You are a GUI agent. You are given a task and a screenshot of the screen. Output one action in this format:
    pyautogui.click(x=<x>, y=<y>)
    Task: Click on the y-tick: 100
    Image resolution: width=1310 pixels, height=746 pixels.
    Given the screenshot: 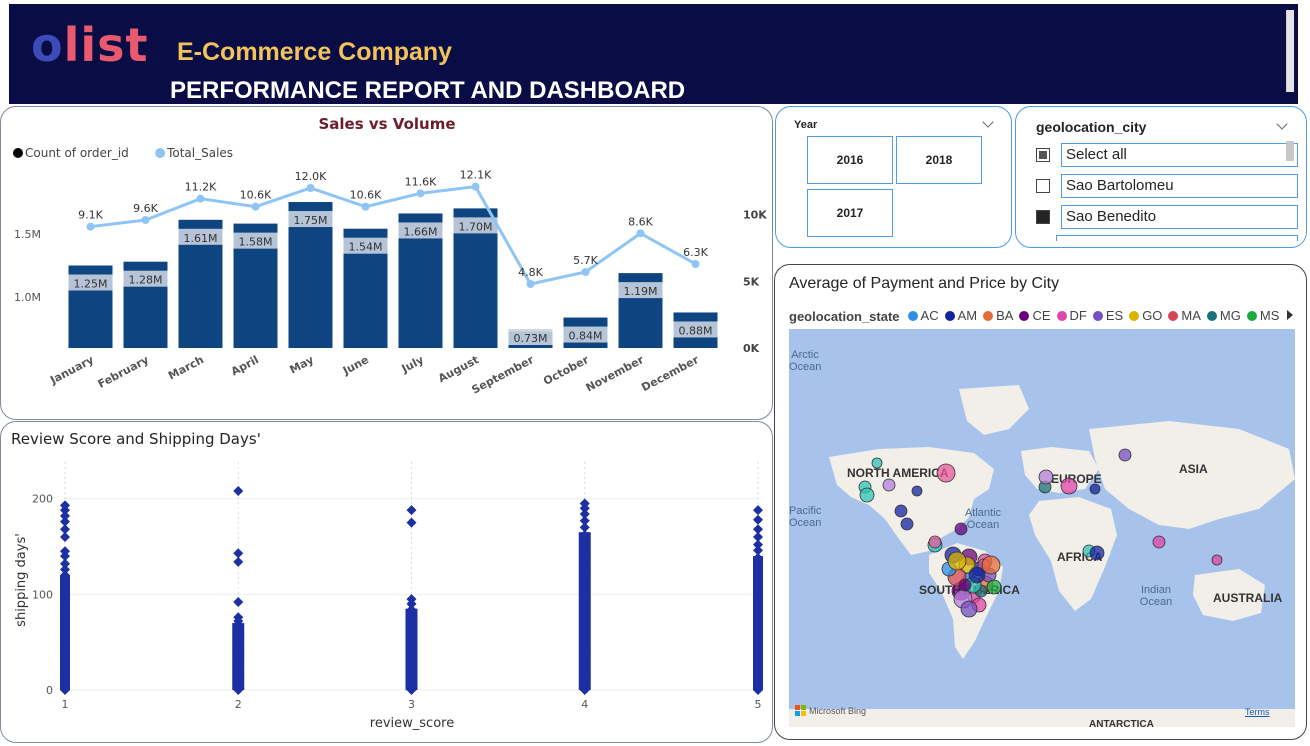 What is the action you would take?
    pyautogui.click(x=42, y=594)
    